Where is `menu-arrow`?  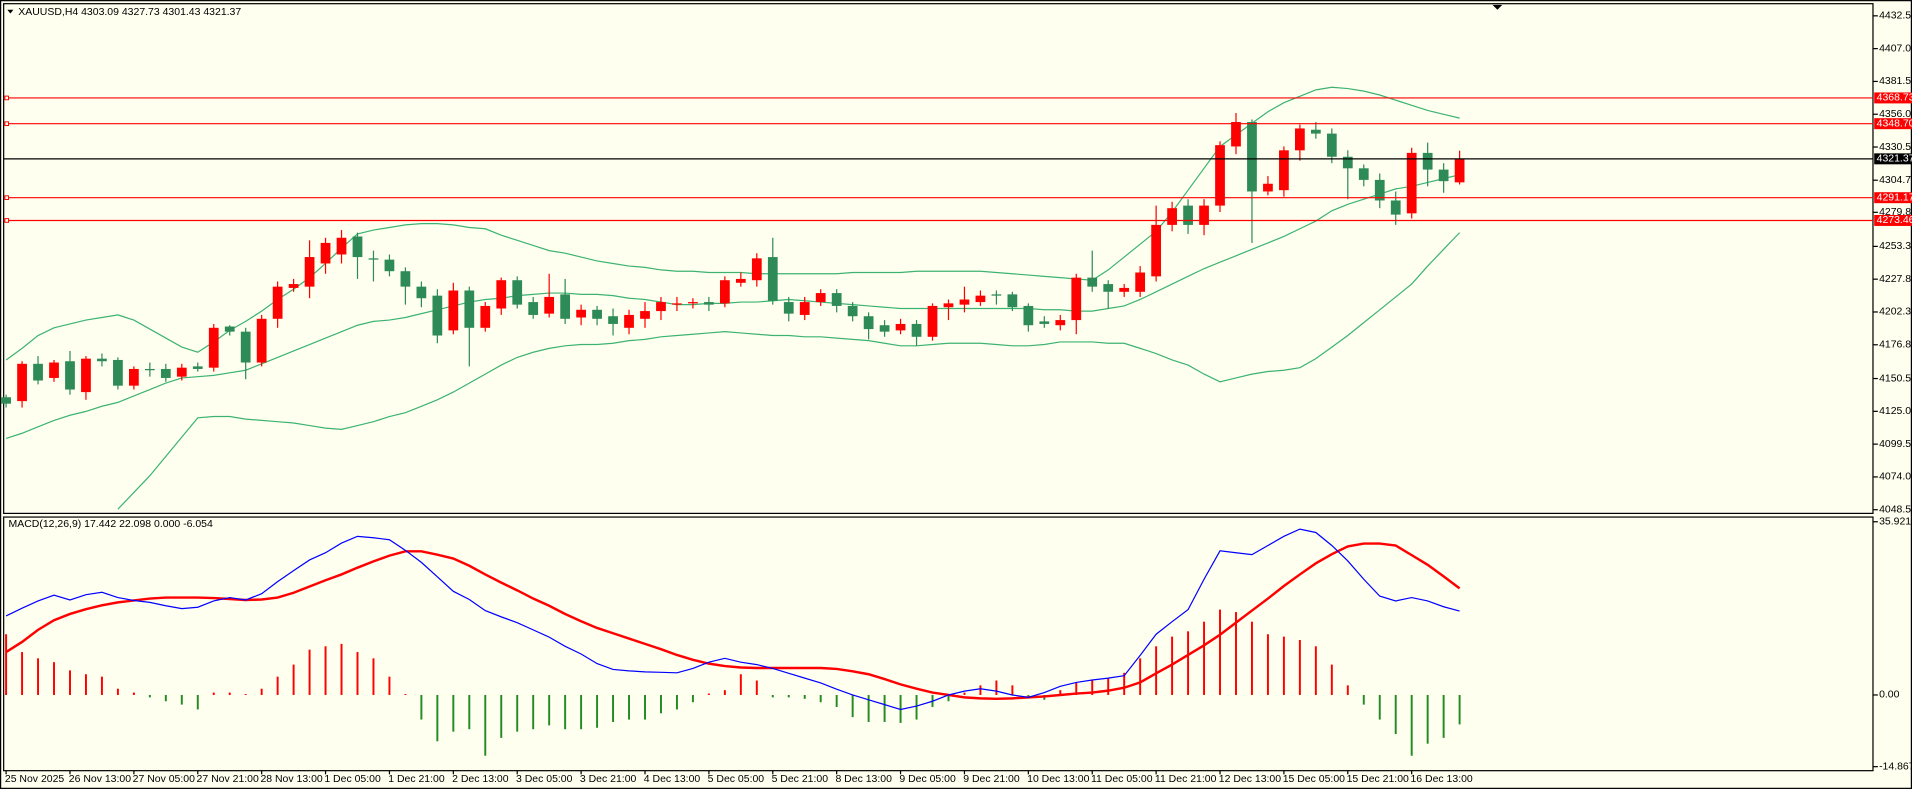 menu-arrow is located at coordinates (10, 11).